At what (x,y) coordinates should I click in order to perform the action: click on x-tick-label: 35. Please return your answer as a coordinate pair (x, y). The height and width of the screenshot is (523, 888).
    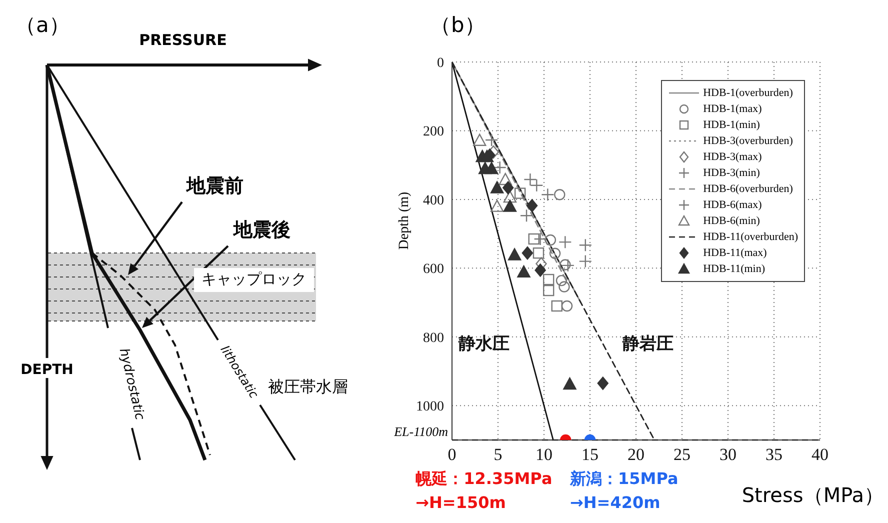
    Looking at the image, I should click on (774, 454).